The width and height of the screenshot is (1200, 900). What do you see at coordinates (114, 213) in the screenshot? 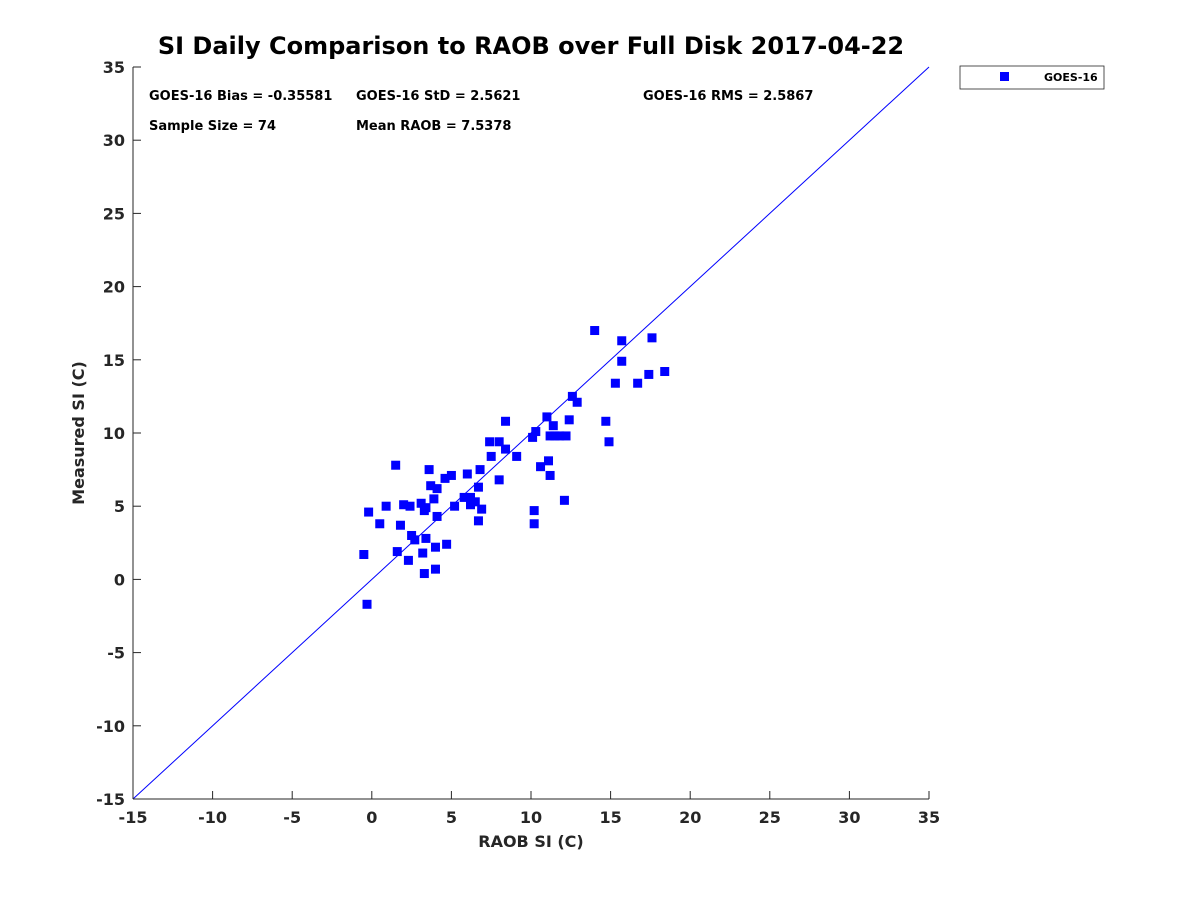
I see `y-tick-label: 25` at bounding box center [114, 213].